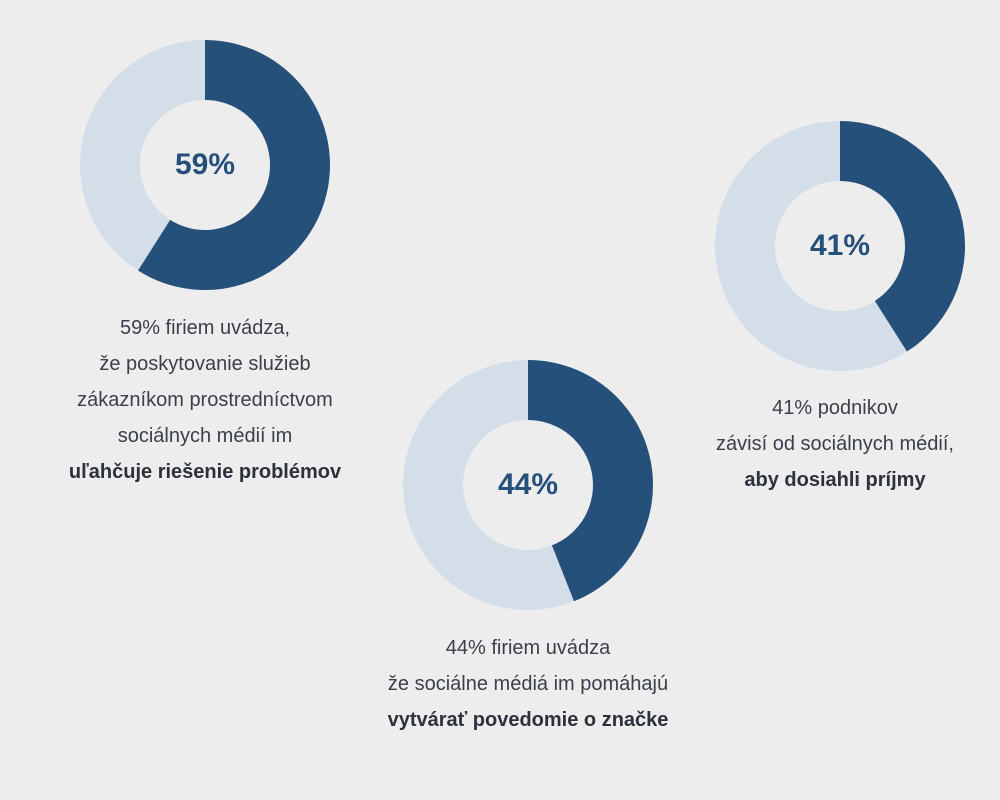 This screenshot has height=800, width=1000. Describe the element at coordinates (205, 472) in the screenshot. I see `caption-bold-line: uľahčuje riešenie problémov` at that location.